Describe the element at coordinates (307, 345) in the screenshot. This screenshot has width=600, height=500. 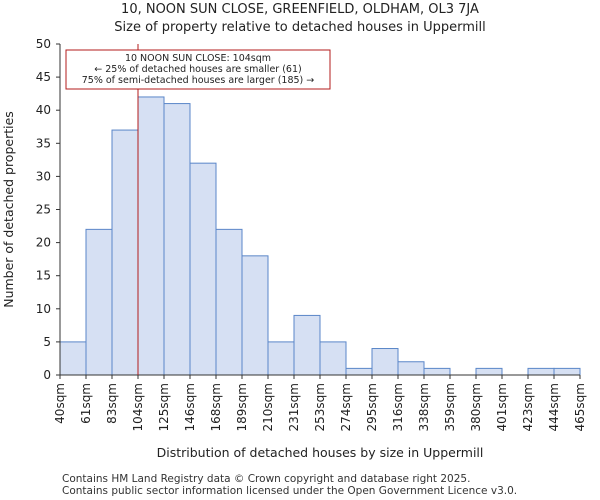
I see `bar-231sqm` at that location.